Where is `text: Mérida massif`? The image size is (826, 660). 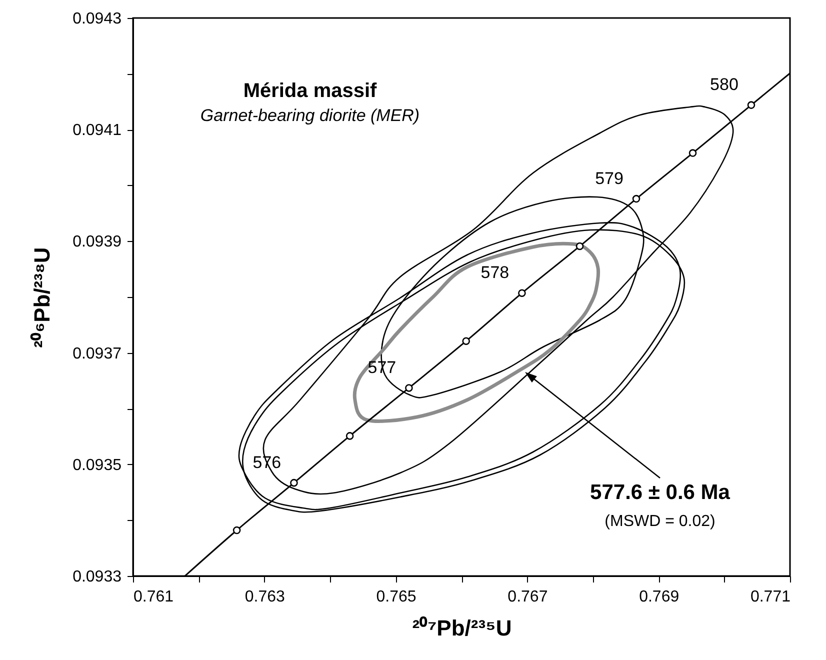 text: Mérida massif is located at coordinates (310, 91).